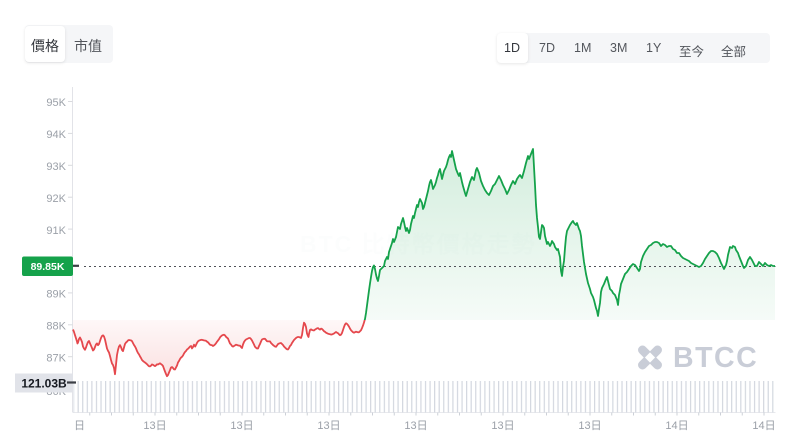 The width and height of the screenshot is (801, 448). Describe the element at coordinates (56, 103) in the screenshot. I see `svg-text: 95K` at that location.